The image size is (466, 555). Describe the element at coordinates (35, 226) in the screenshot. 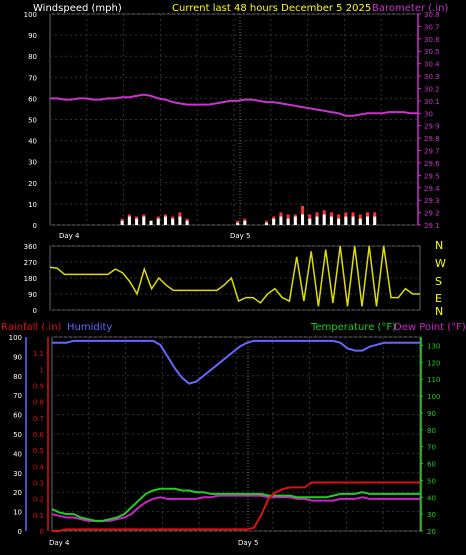

I see `wind-tick-label: 0` at that location.